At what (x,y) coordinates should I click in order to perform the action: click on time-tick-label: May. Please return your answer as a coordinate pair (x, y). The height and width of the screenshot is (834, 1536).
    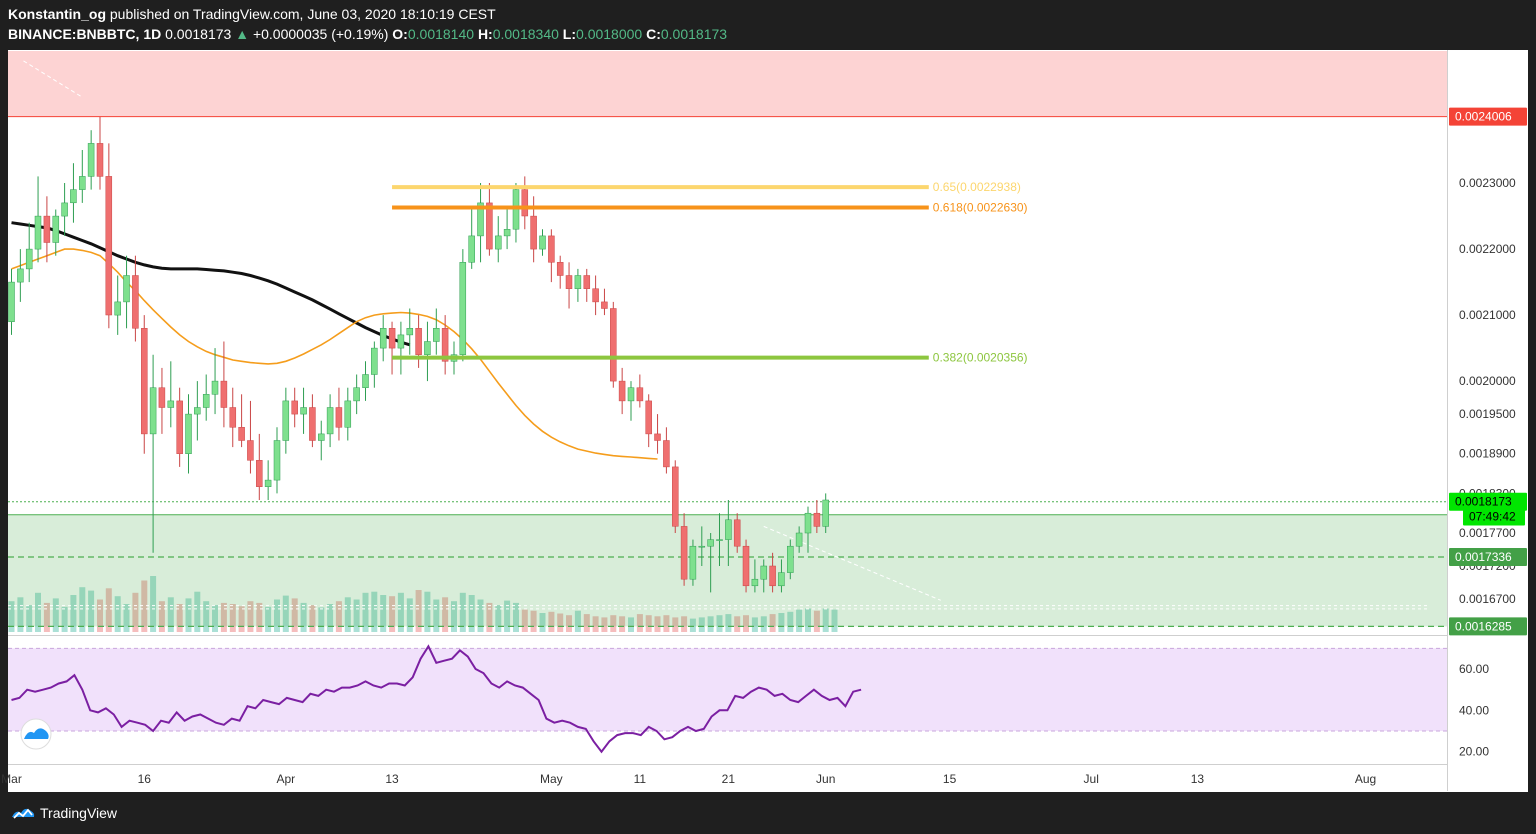
    Looking at the image, I should click on (551, 779).